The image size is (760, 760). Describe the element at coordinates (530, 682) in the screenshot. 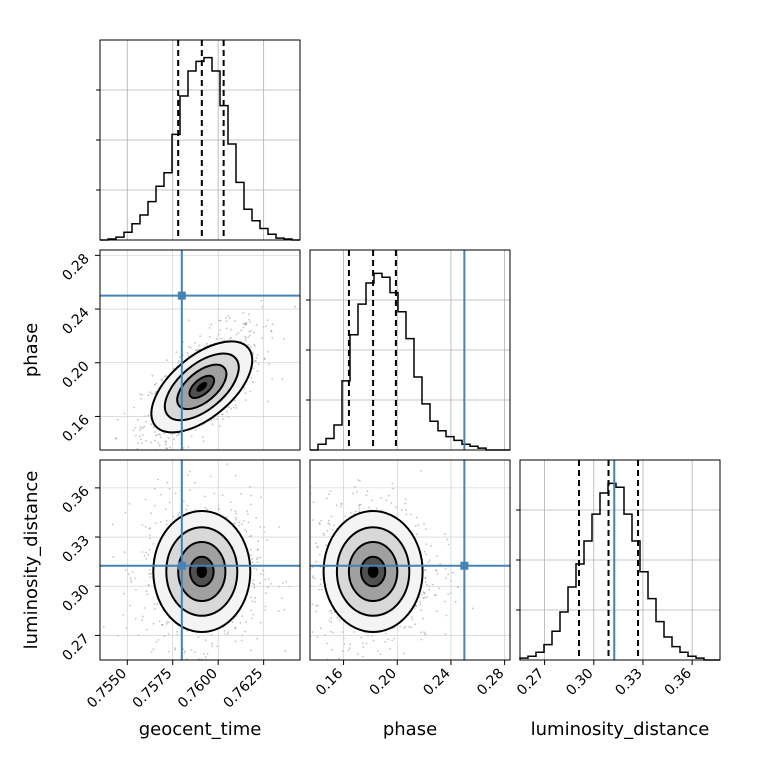

I see `x-tick-label-luminosity_distance: 0.27` at that location.